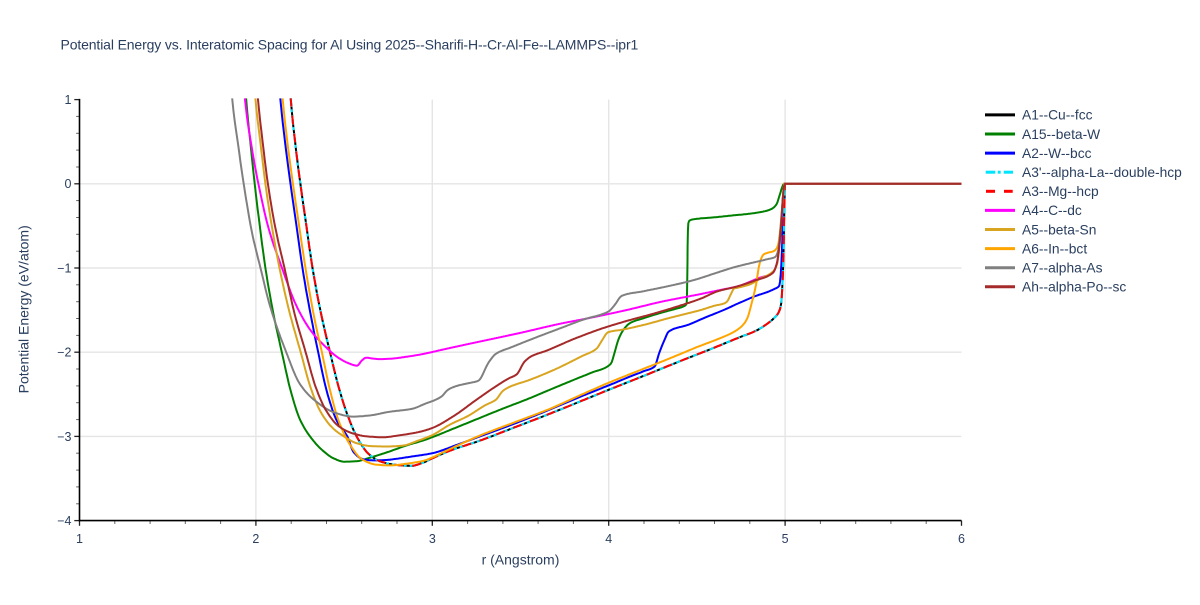 The width and height of the screenshot is (1200, 605). What do you see at coordinates (1052, 210) in the screenshot?
I see `svg-text: A4--C--dc` at bounding box center [1052, 210].